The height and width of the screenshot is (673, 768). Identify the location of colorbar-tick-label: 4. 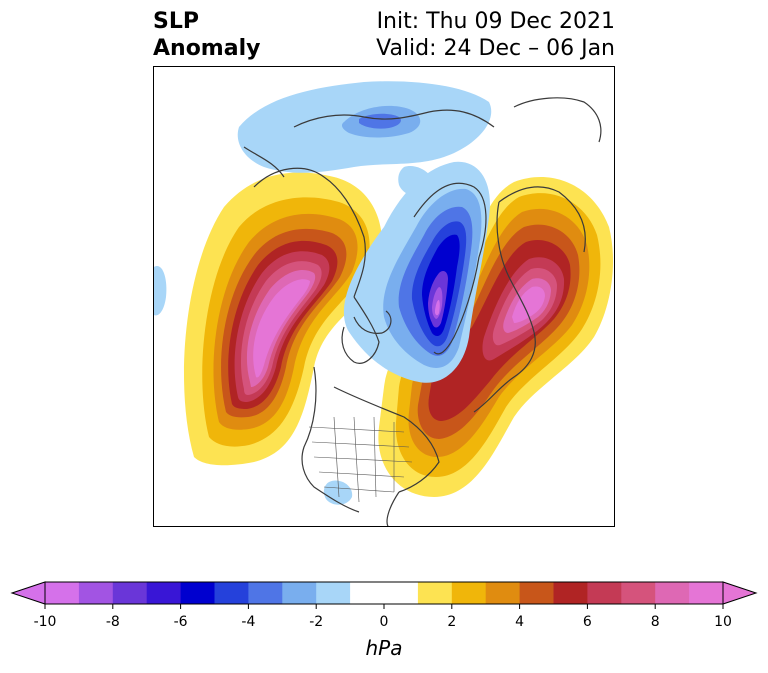
(520, 622).